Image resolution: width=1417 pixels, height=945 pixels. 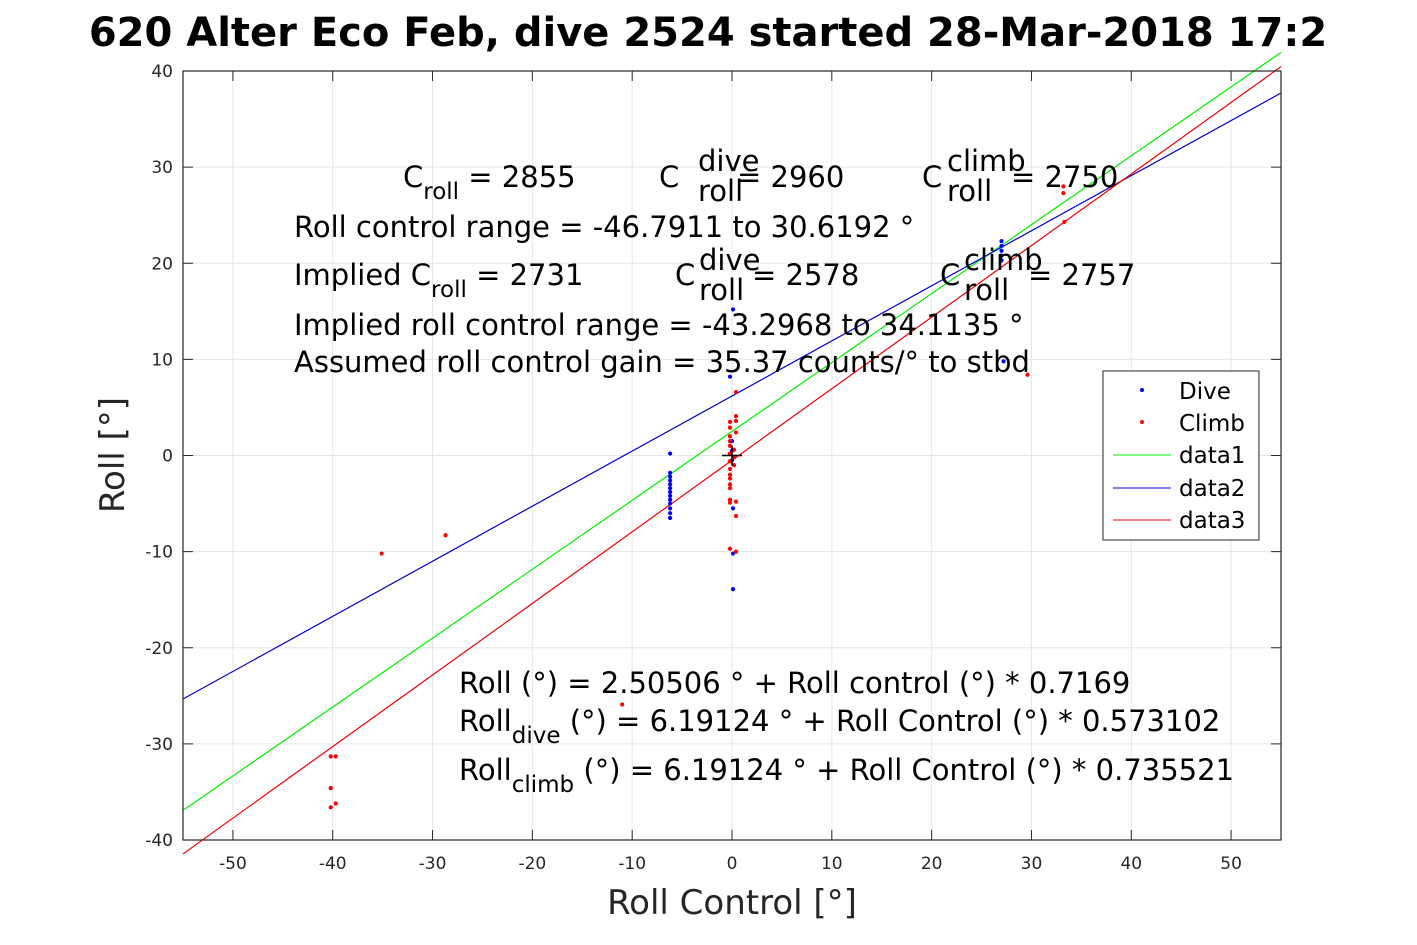 I want to click on ann-c-dive-val: = 2960, so click(x=790, y=177).